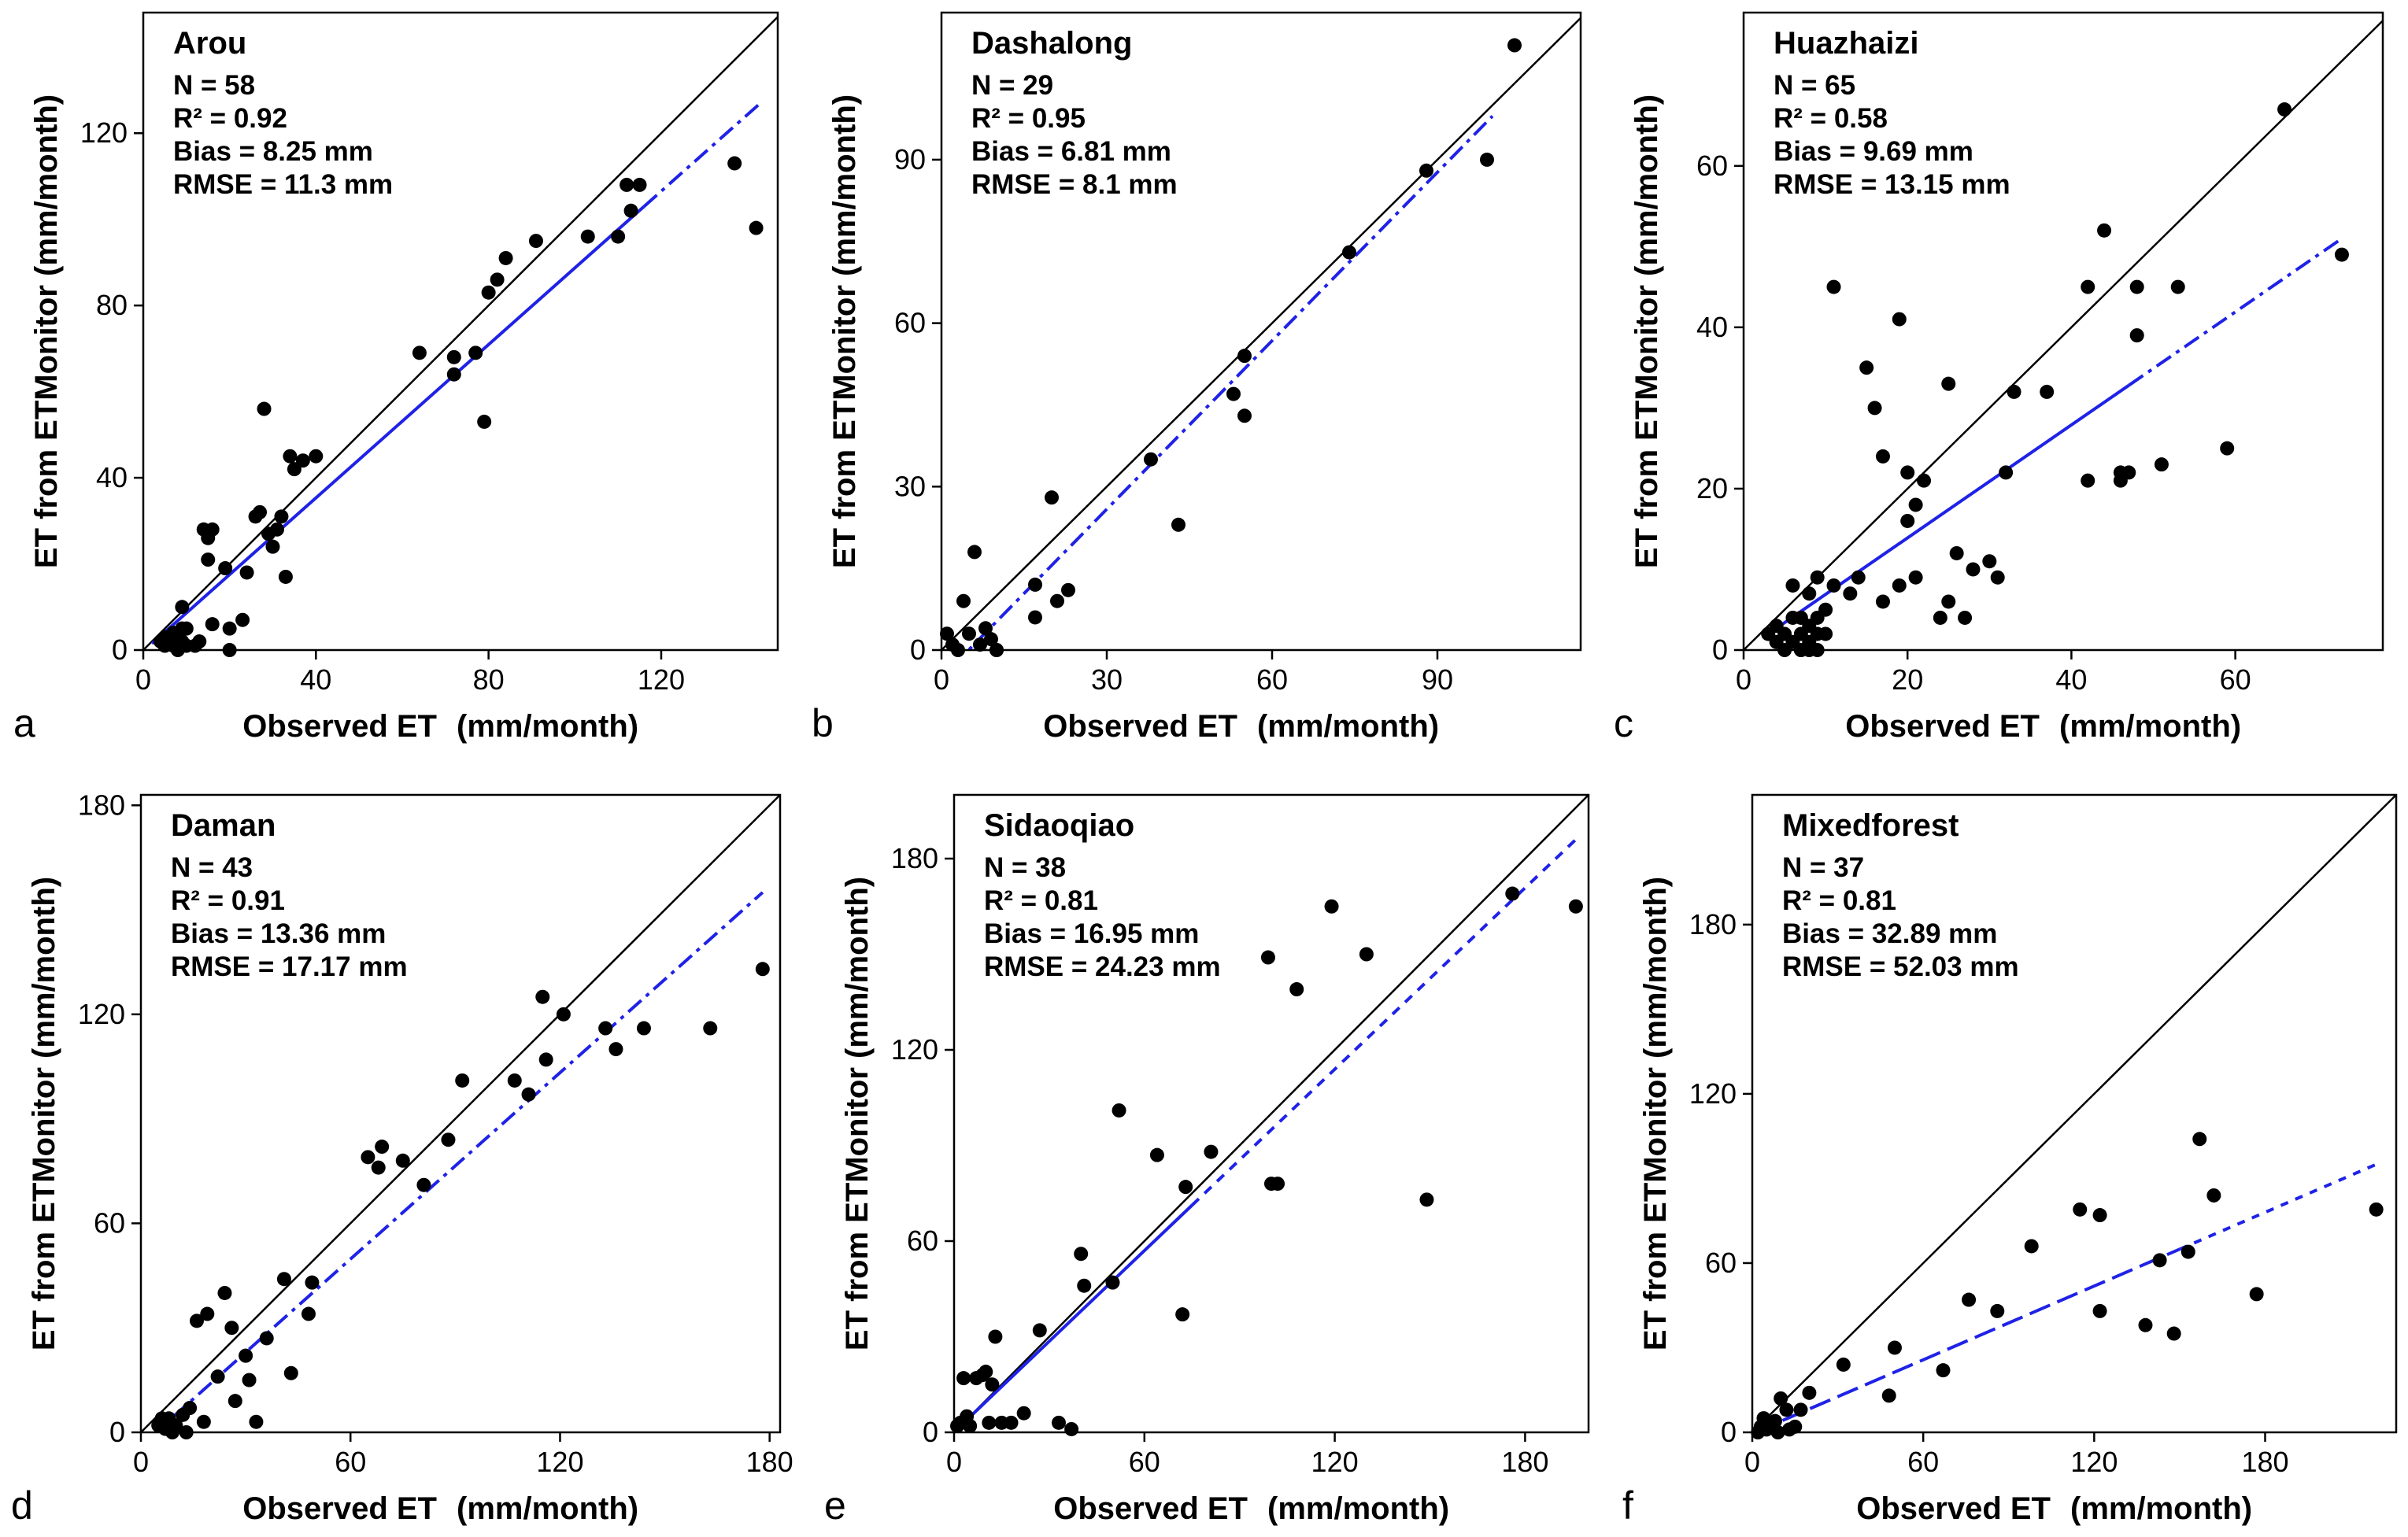  I want to click on stat-line: RMSE = 13.15 mm, so click(1892, 184).